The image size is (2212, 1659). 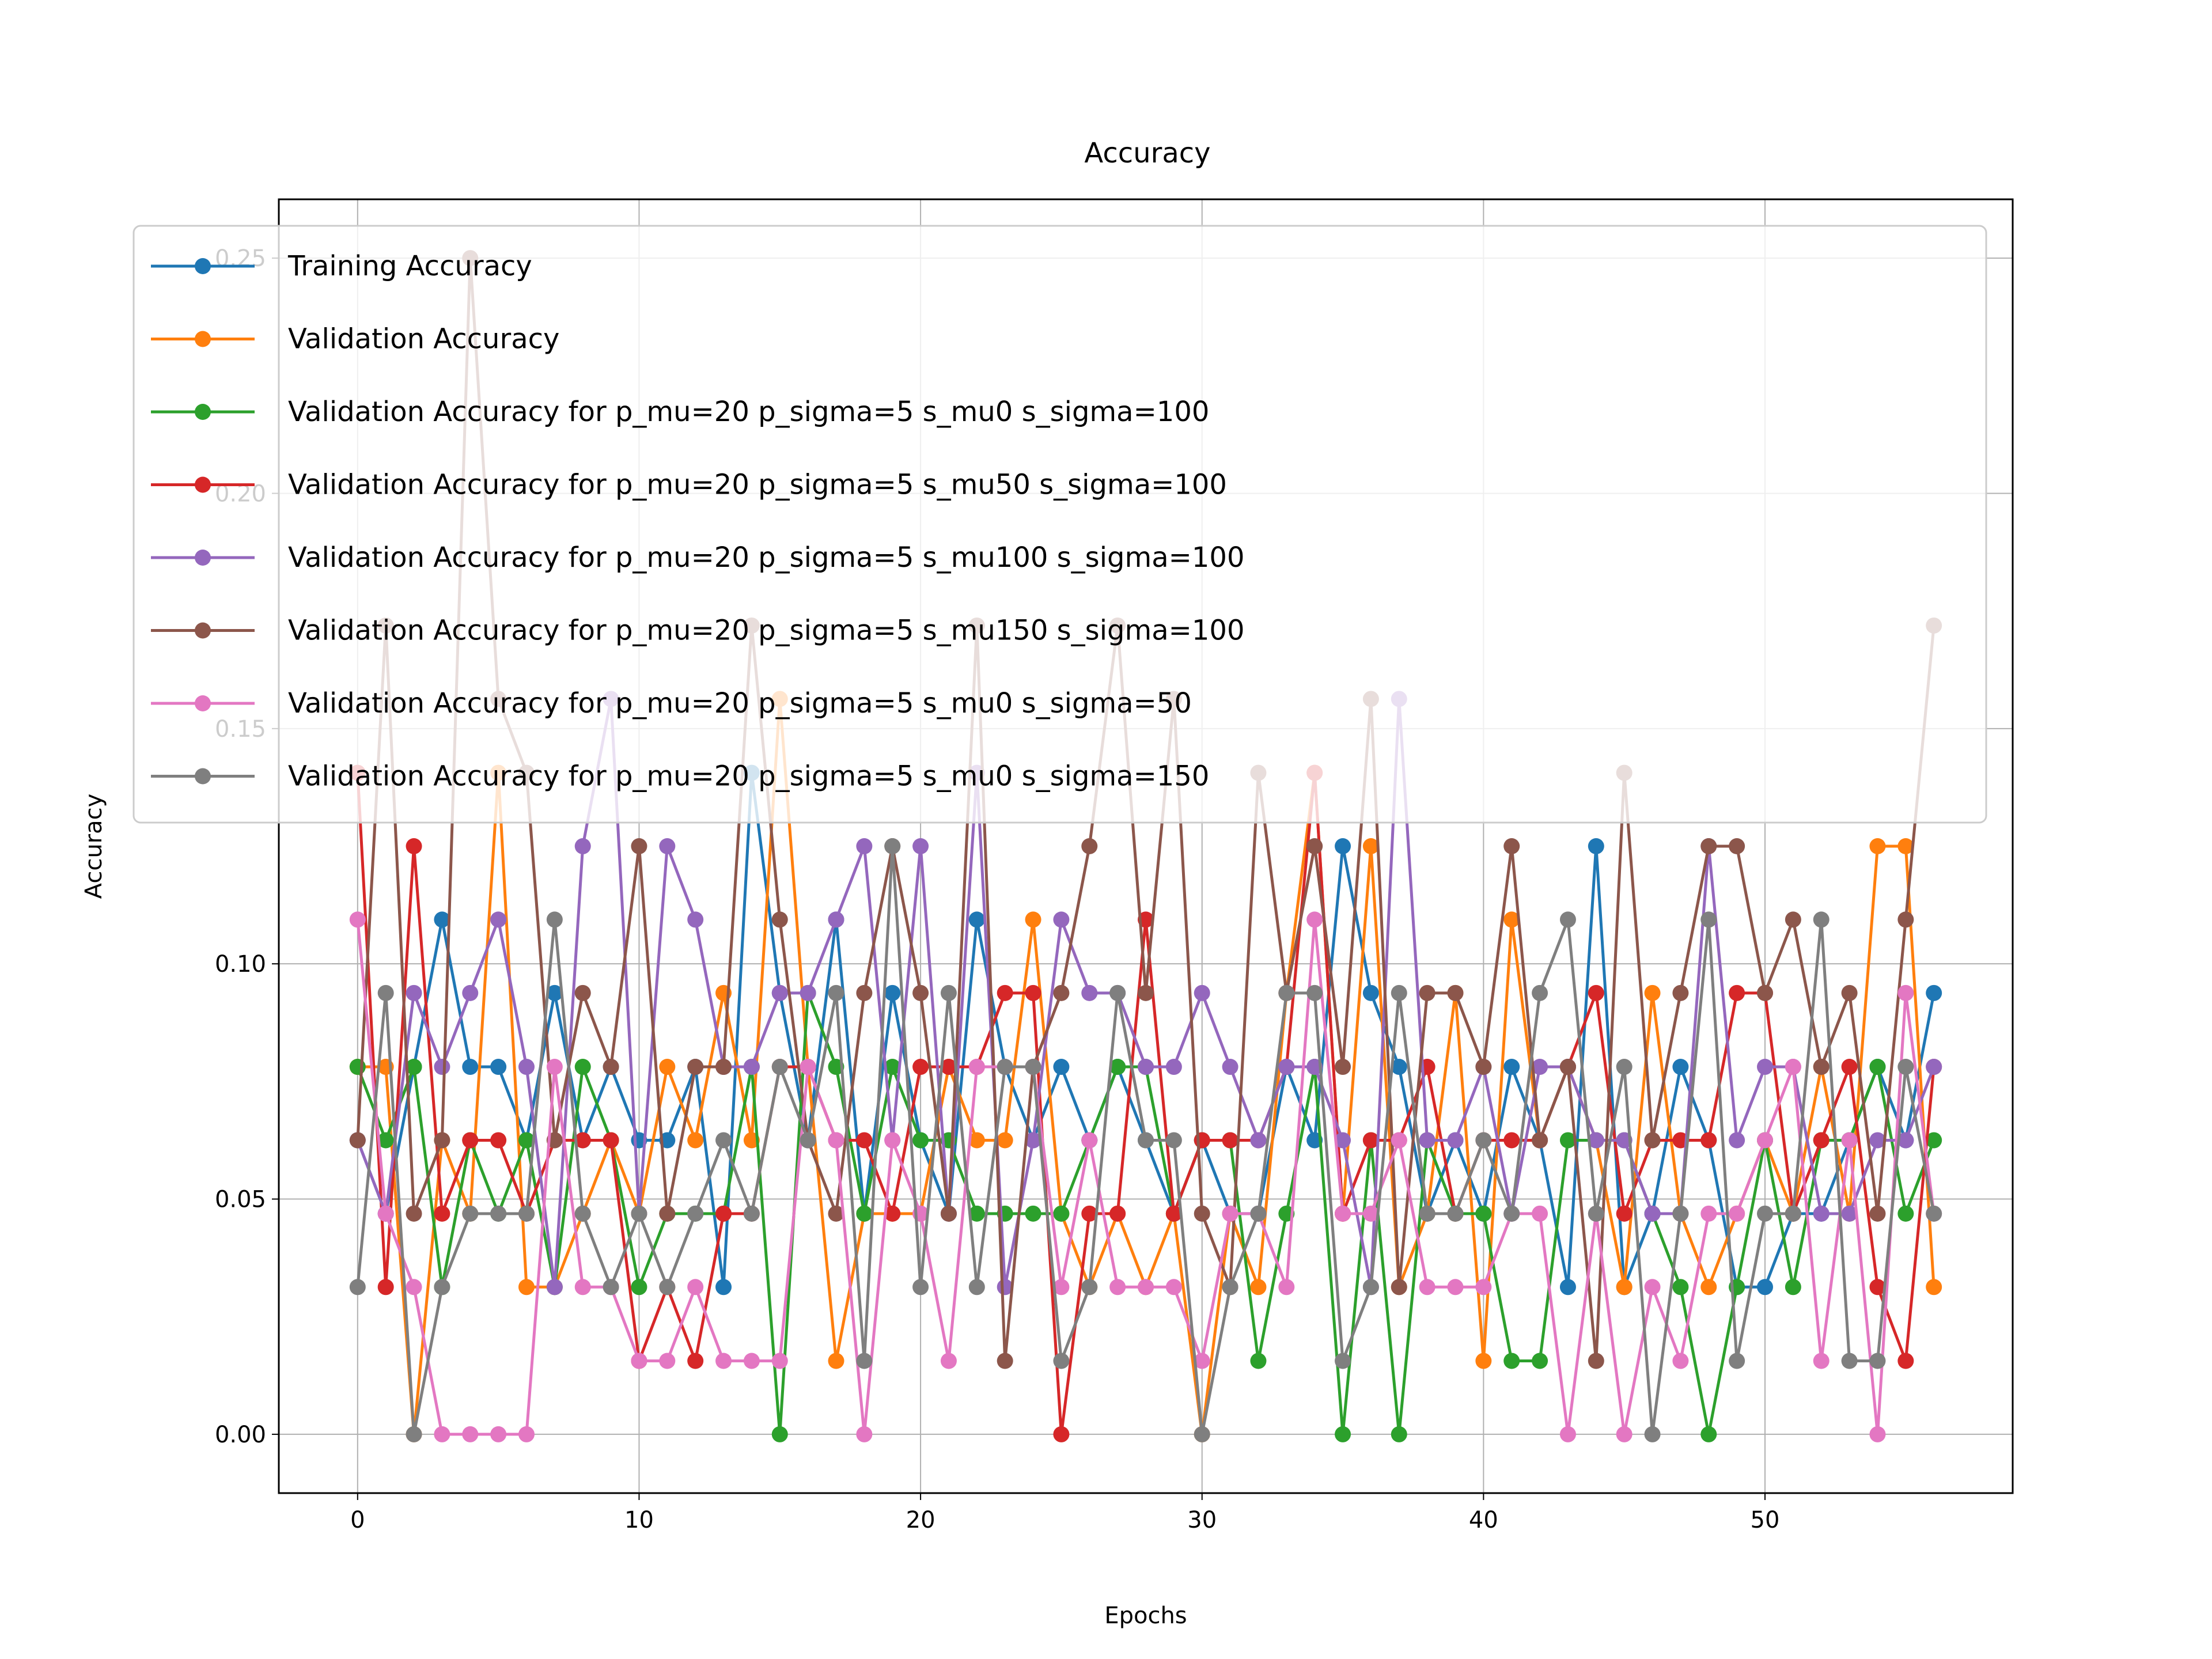 I want to click on legend-entry: Training Accuracy, so click(x=341, y=266).